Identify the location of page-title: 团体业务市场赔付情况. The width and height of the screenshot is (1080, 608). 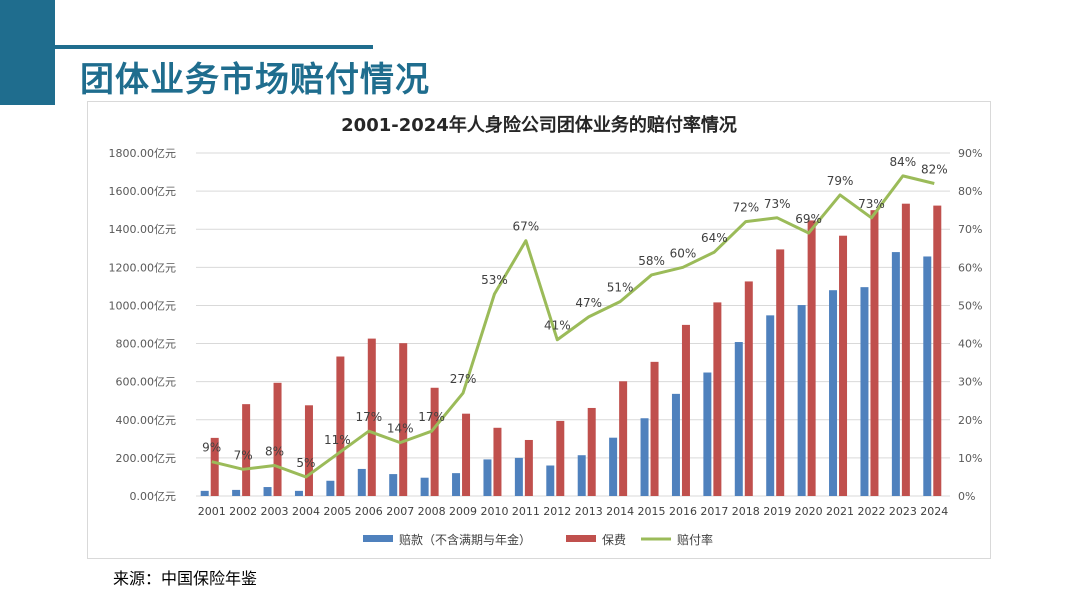
(255, 80).